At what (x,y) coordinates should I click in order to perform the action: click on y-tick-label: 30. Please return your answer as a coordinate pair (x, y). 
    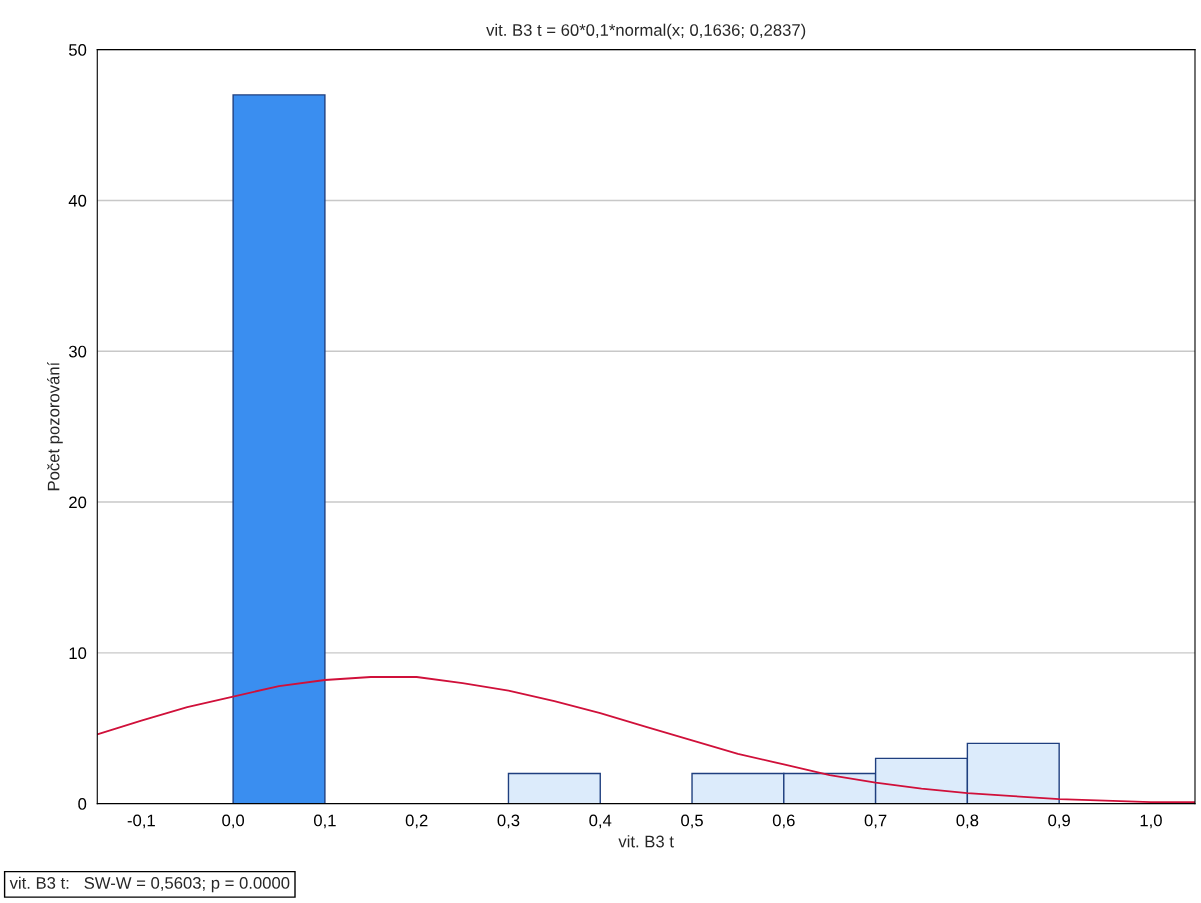
    Looking at the image, I should click on (77, 351).